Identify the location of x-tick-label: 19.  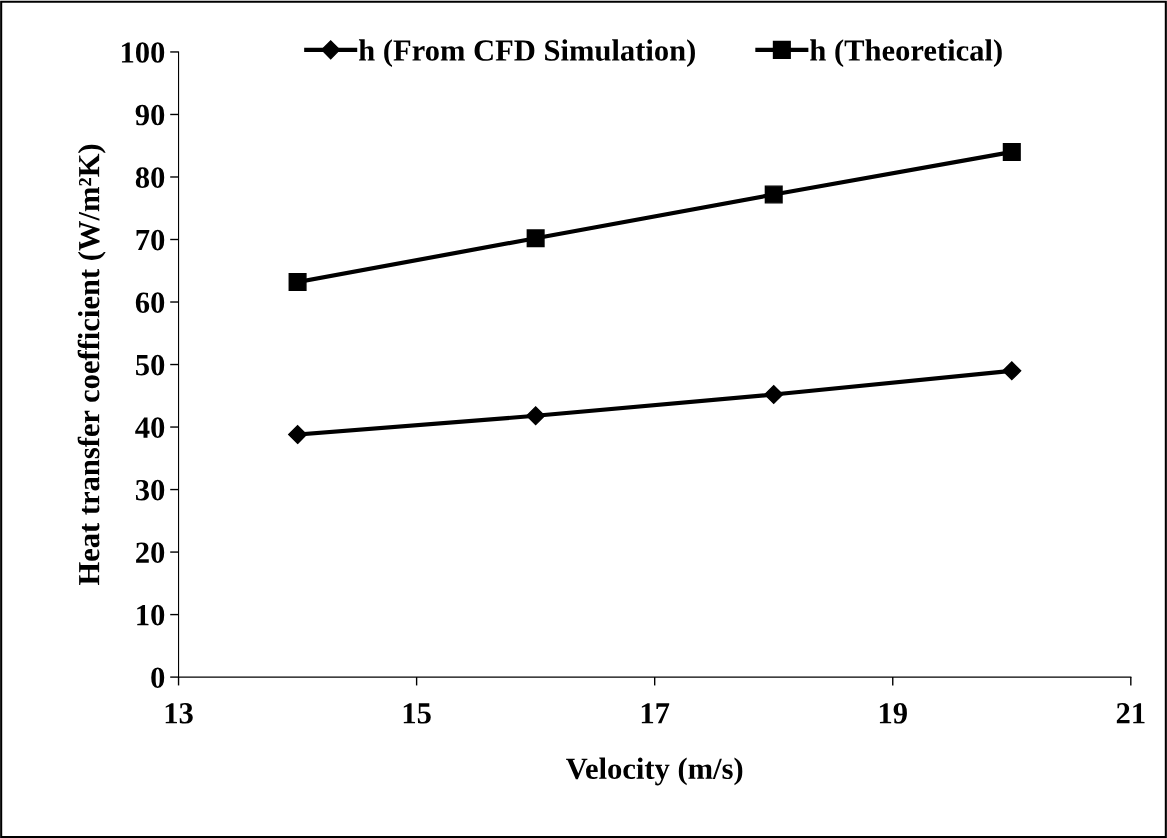
(893, 713).